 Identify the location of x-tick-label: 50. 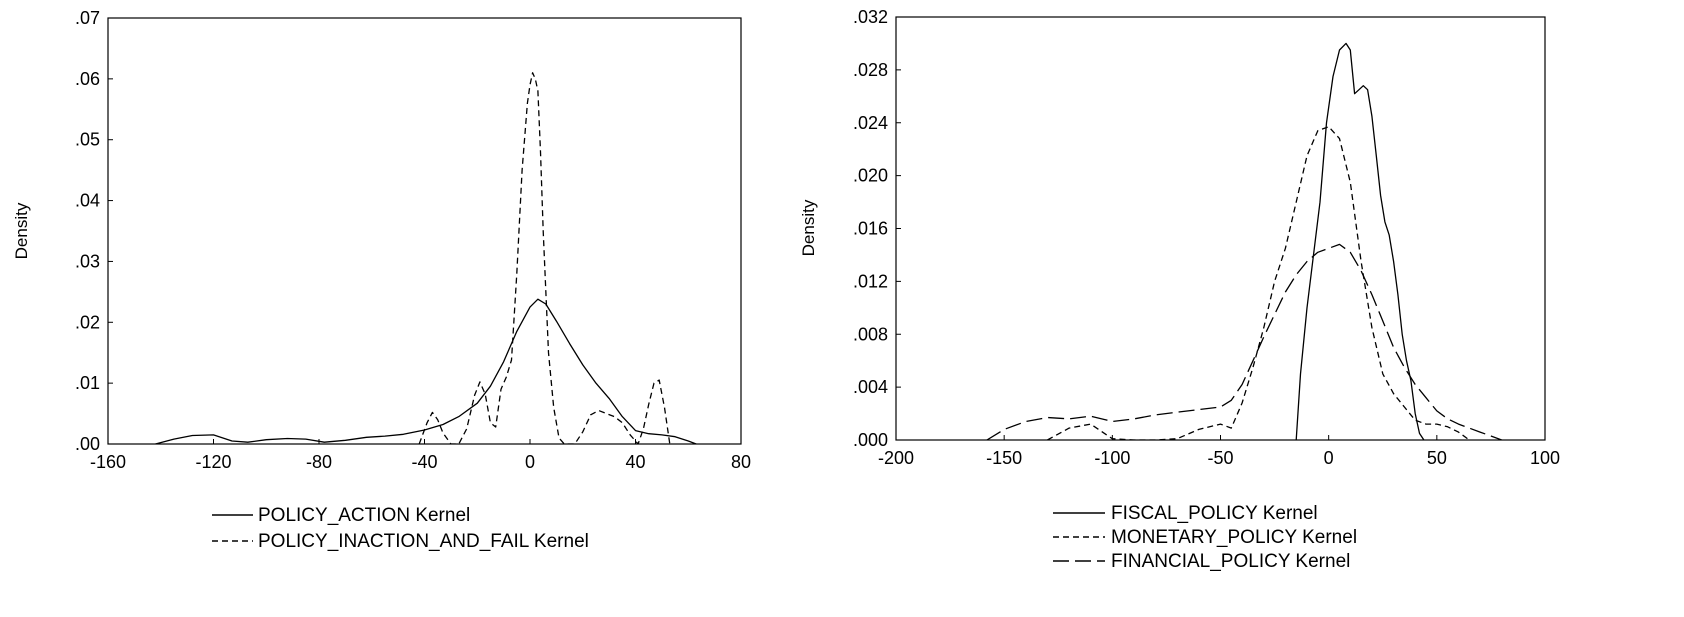
(1437, 458).